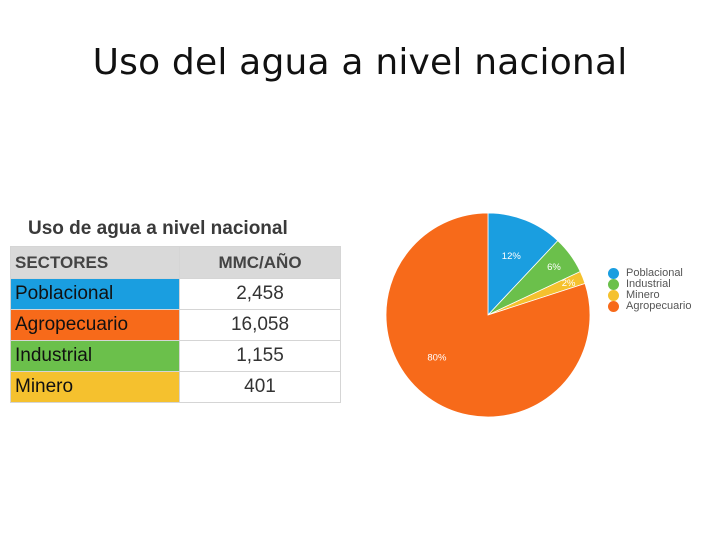 Image resolution: width=720 pixels, height=540 pixels. I want to click on legend-item-minero: Minero, so click(649, 295).